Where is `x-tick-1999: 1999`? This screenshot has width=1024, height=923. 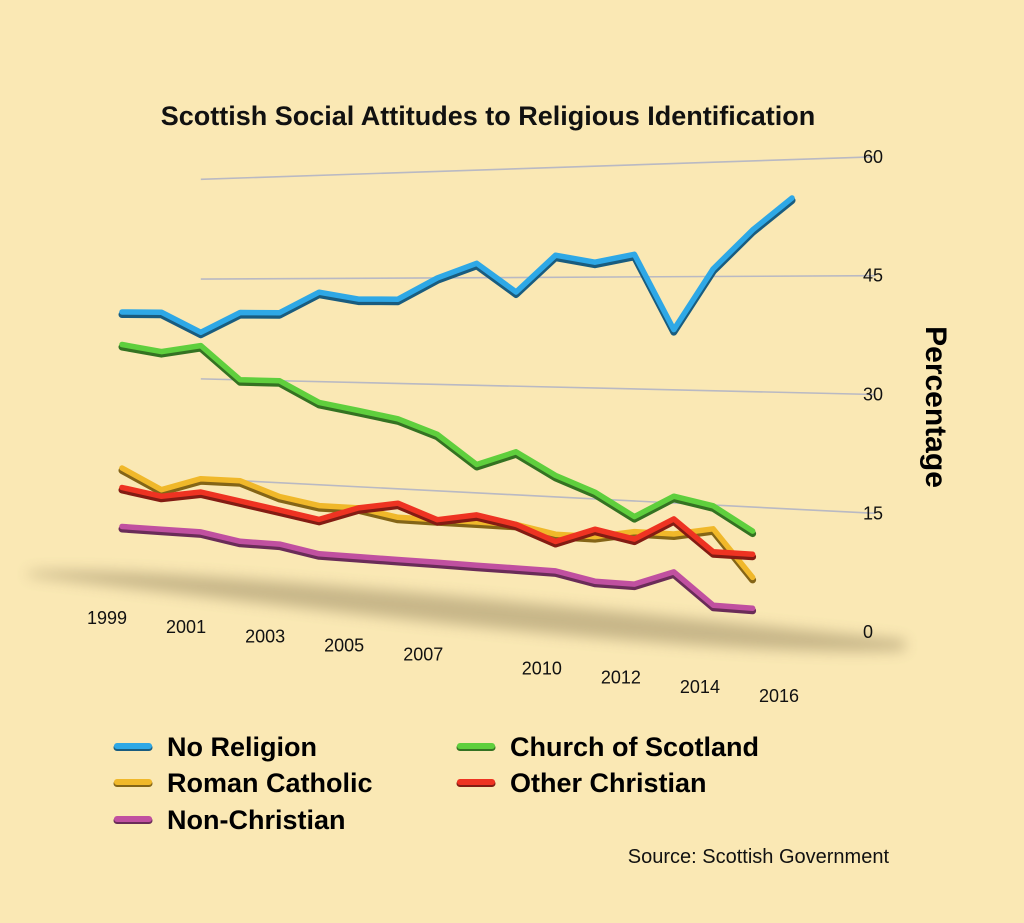
x-tick-1999: 1999 is located at coordinates (107, 618).